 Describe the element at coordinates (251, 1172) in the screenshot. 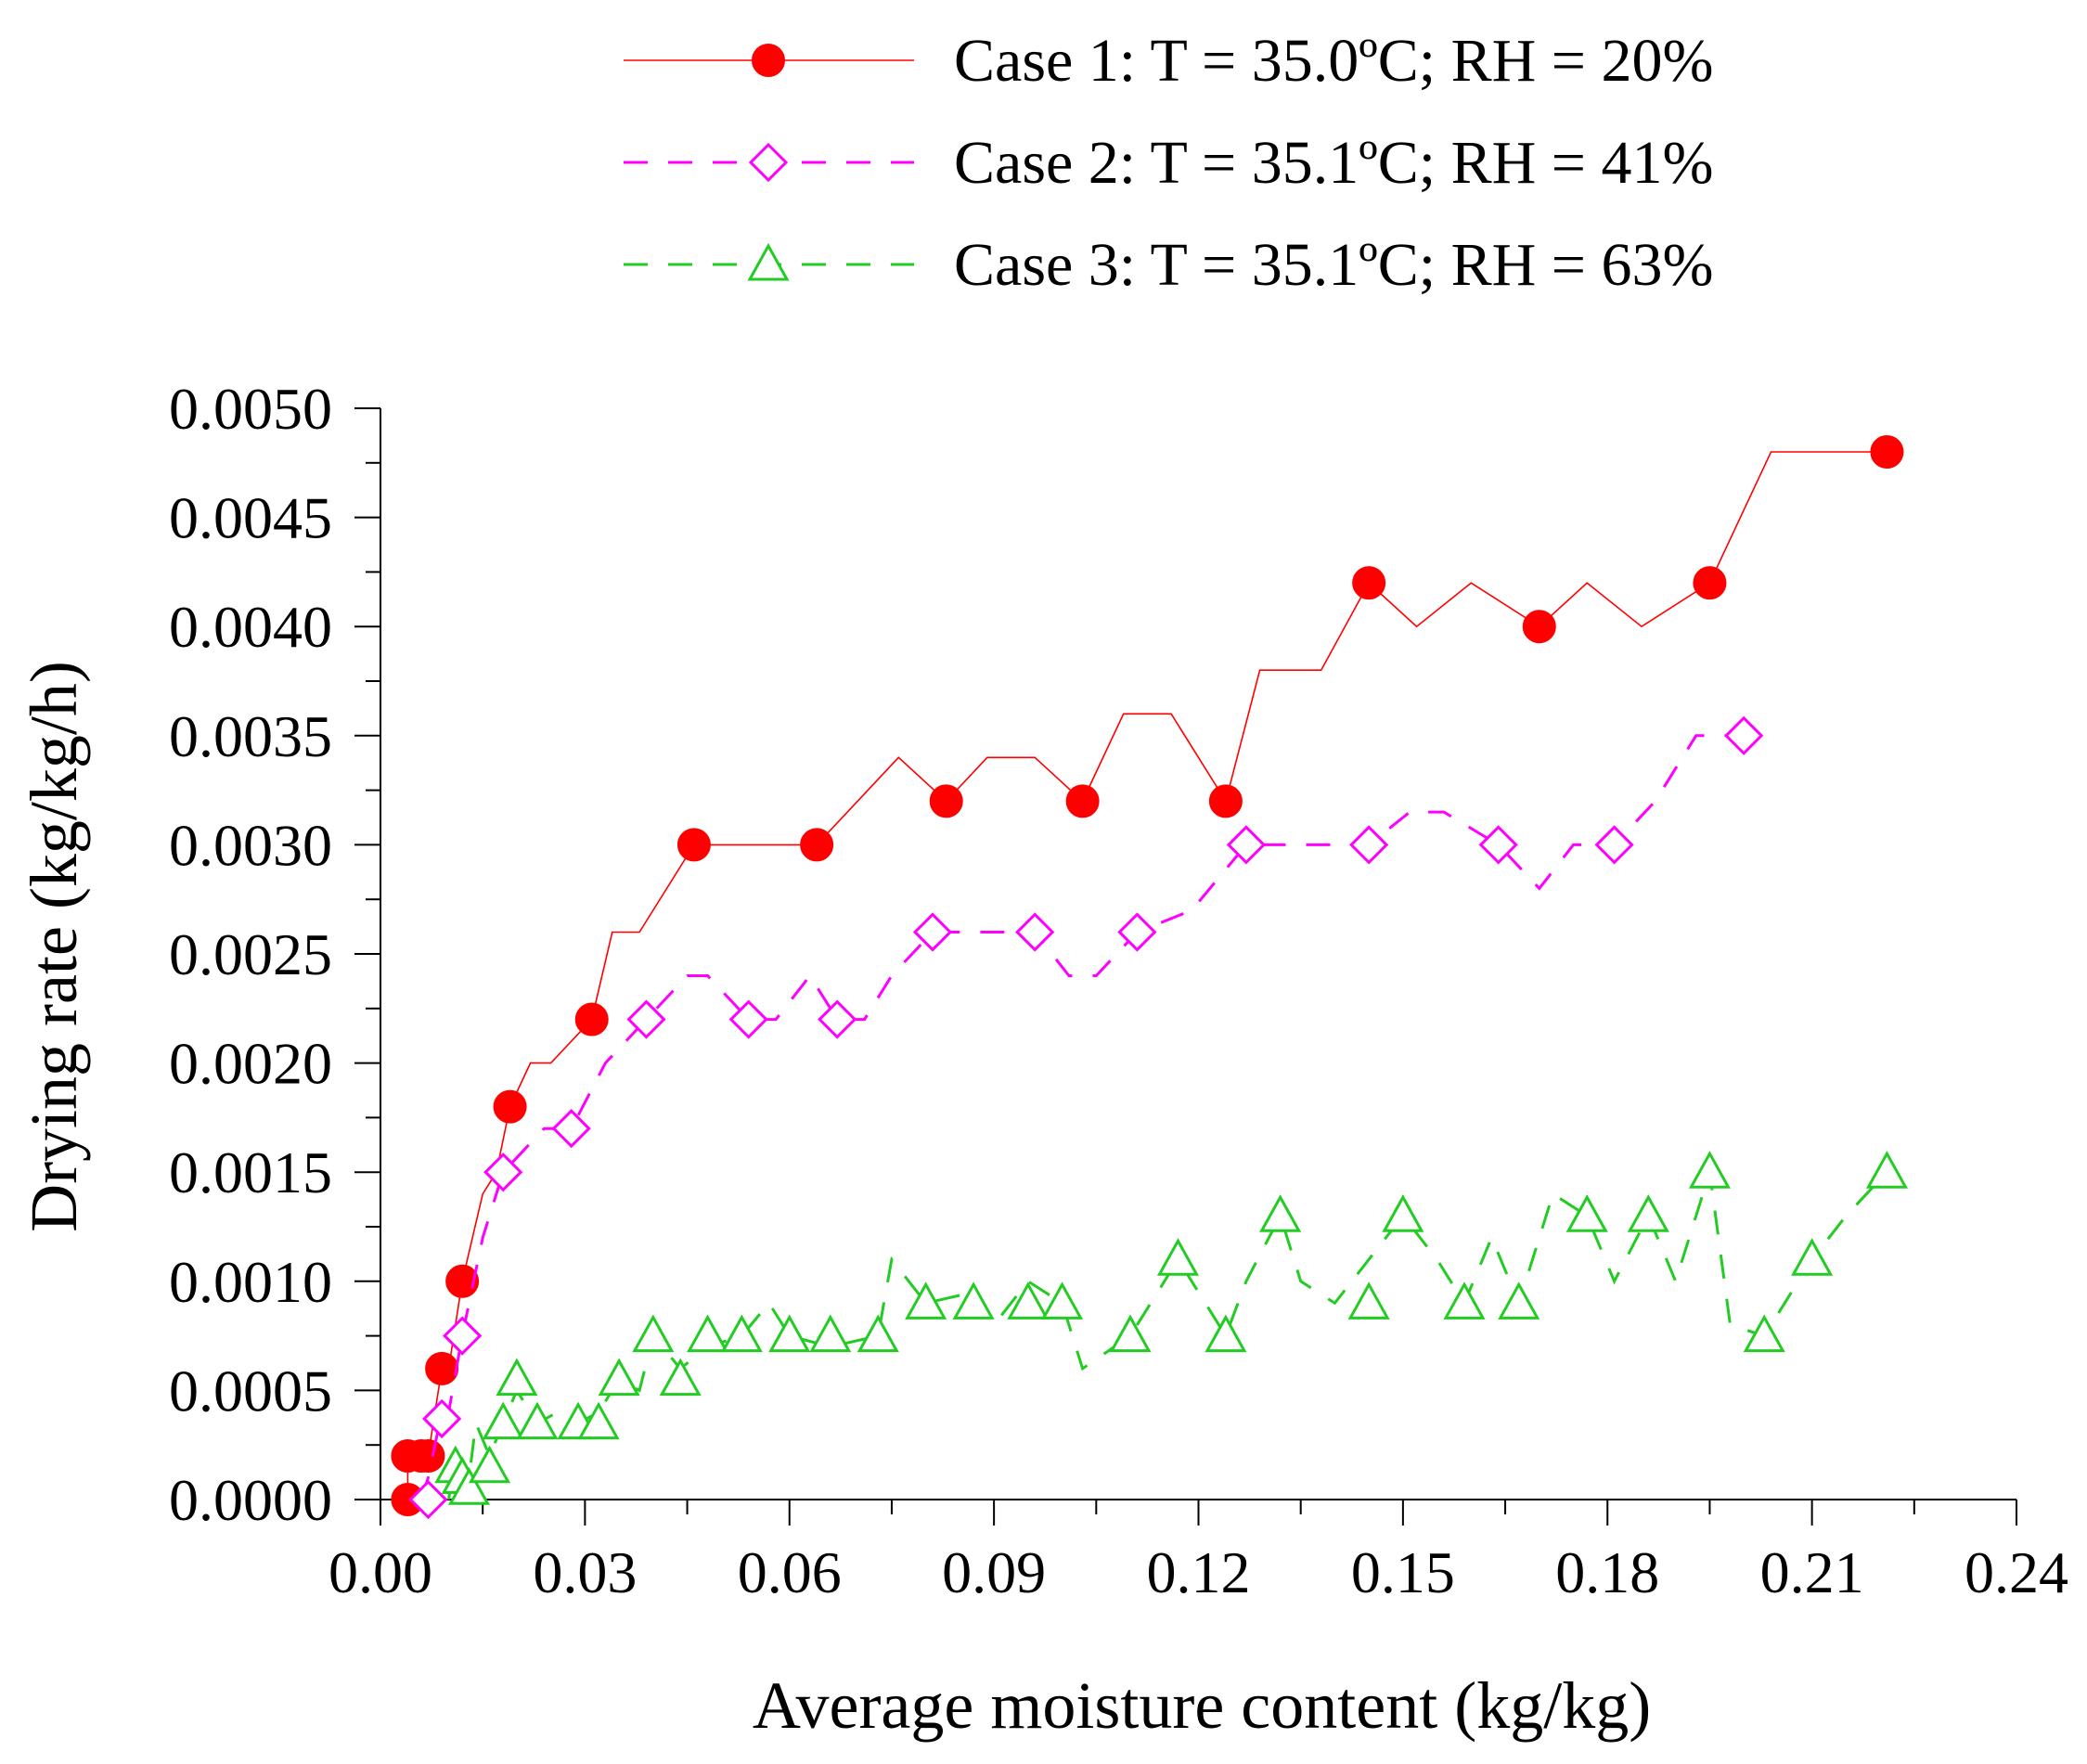

I see `y-tick-label: 0.0015` at that location.